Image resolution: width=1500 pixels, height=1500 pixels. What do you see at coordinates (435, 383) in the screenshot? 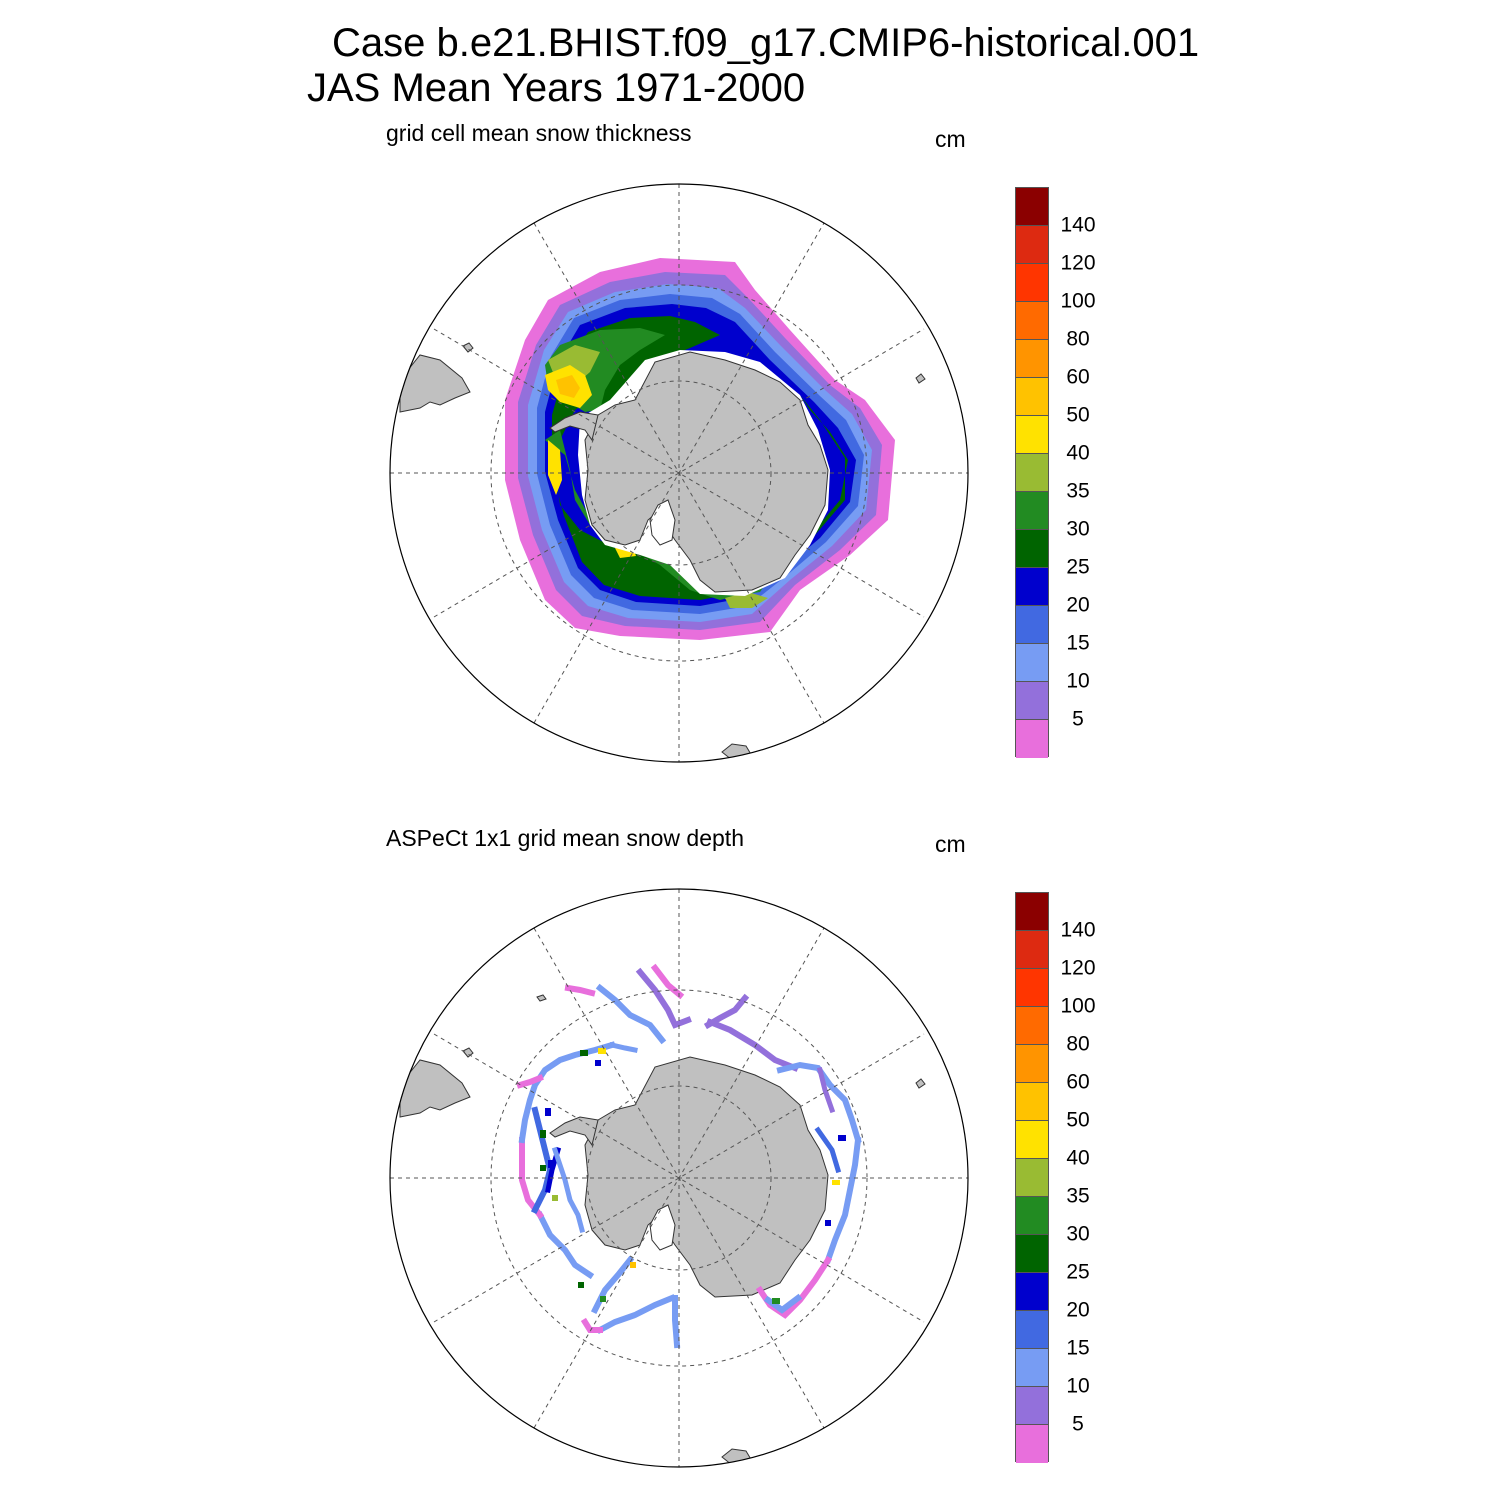
I see `south-america-landmass` at bounding box center [435, 383].